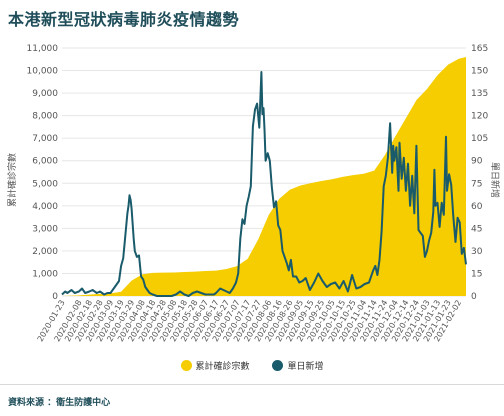 Image resolution: width=504 pixels, height=416 pixels. What do you see at coordinates (479, 139) in the screenshot?
I see `right-tick-label: 105` at bounding box center [479, 139].